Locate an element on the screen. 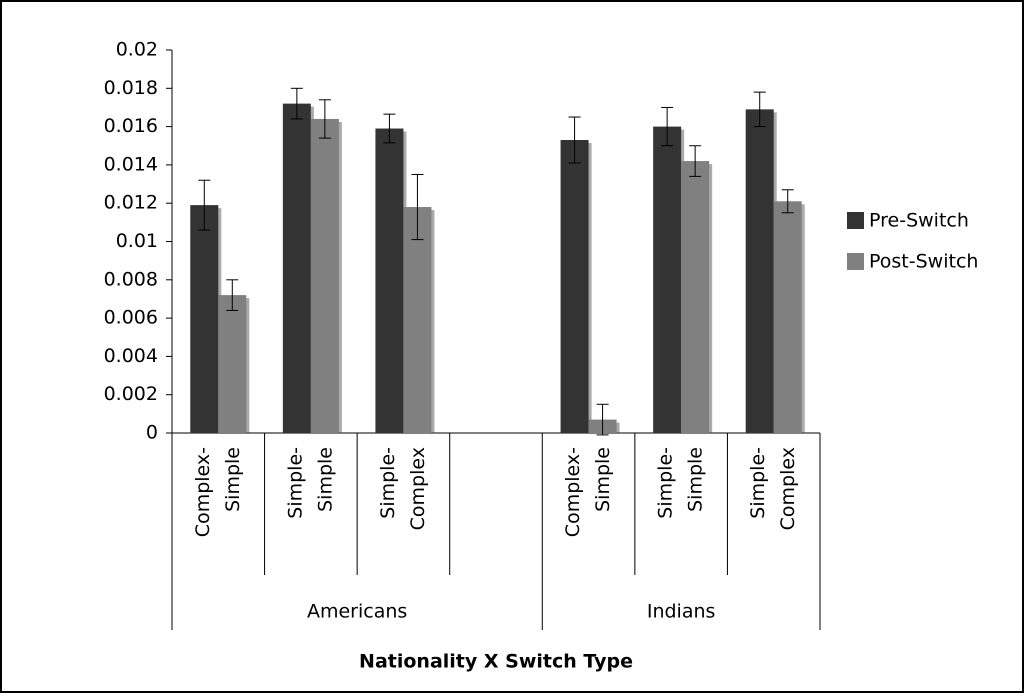  x-axis-title: Nationality X Switch Type is located at coordinates (496, 662).